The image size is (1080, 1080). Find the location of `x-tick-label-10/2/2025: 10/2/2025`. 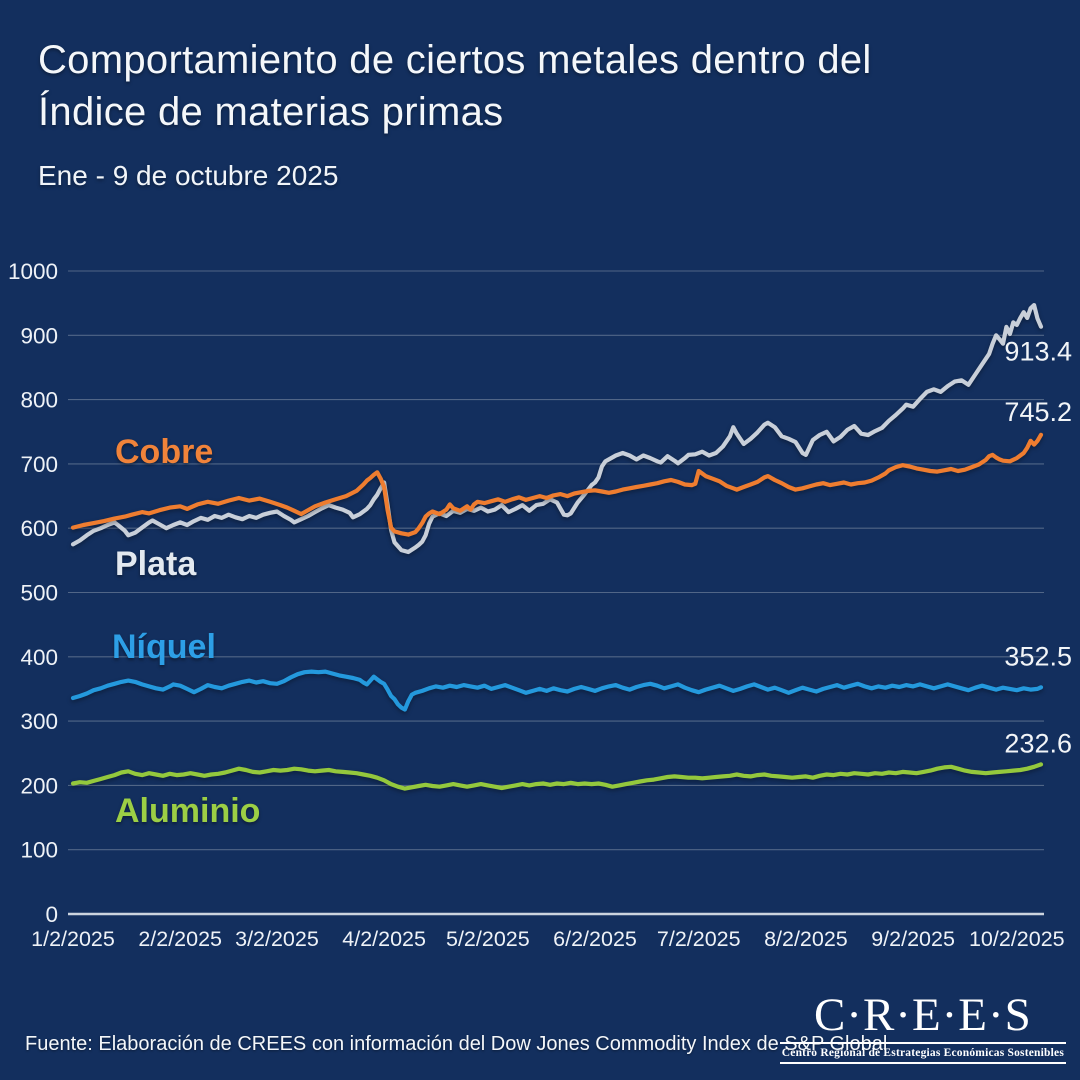

x-tick-label-10/2/2025: 10/2/2025 is located at coordinates (1017, 939).